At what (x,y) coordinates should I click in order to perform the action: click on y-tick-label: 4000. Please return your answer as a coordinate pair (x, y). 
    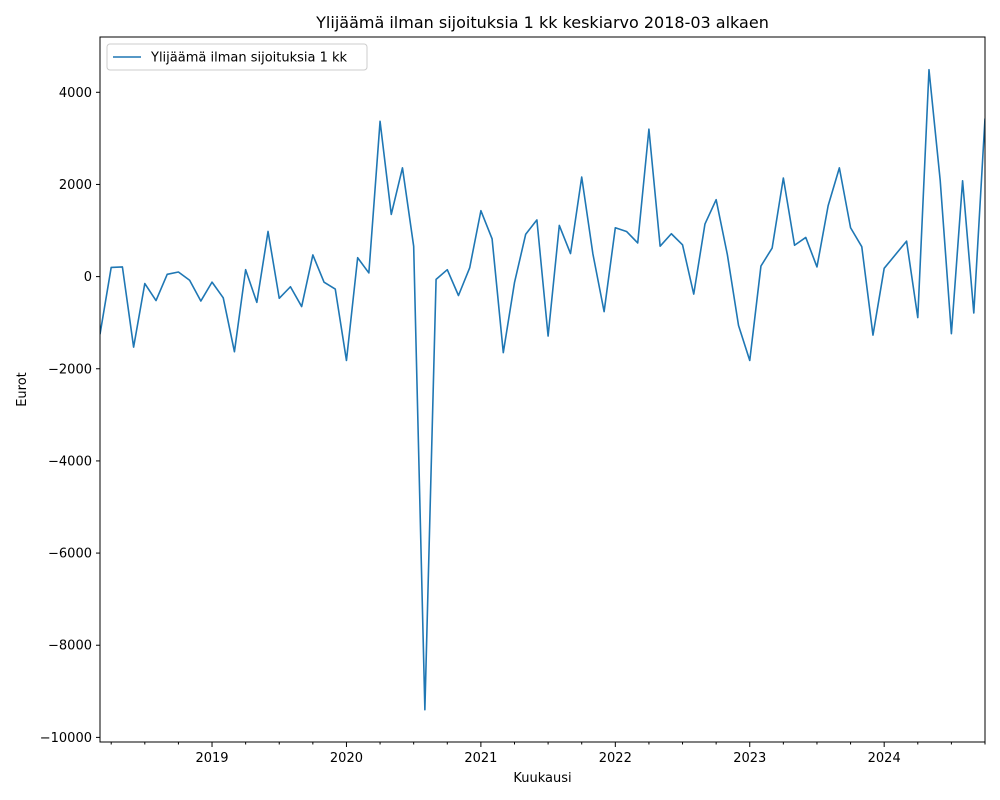
    Looking at the image, I should click on (75, 93).